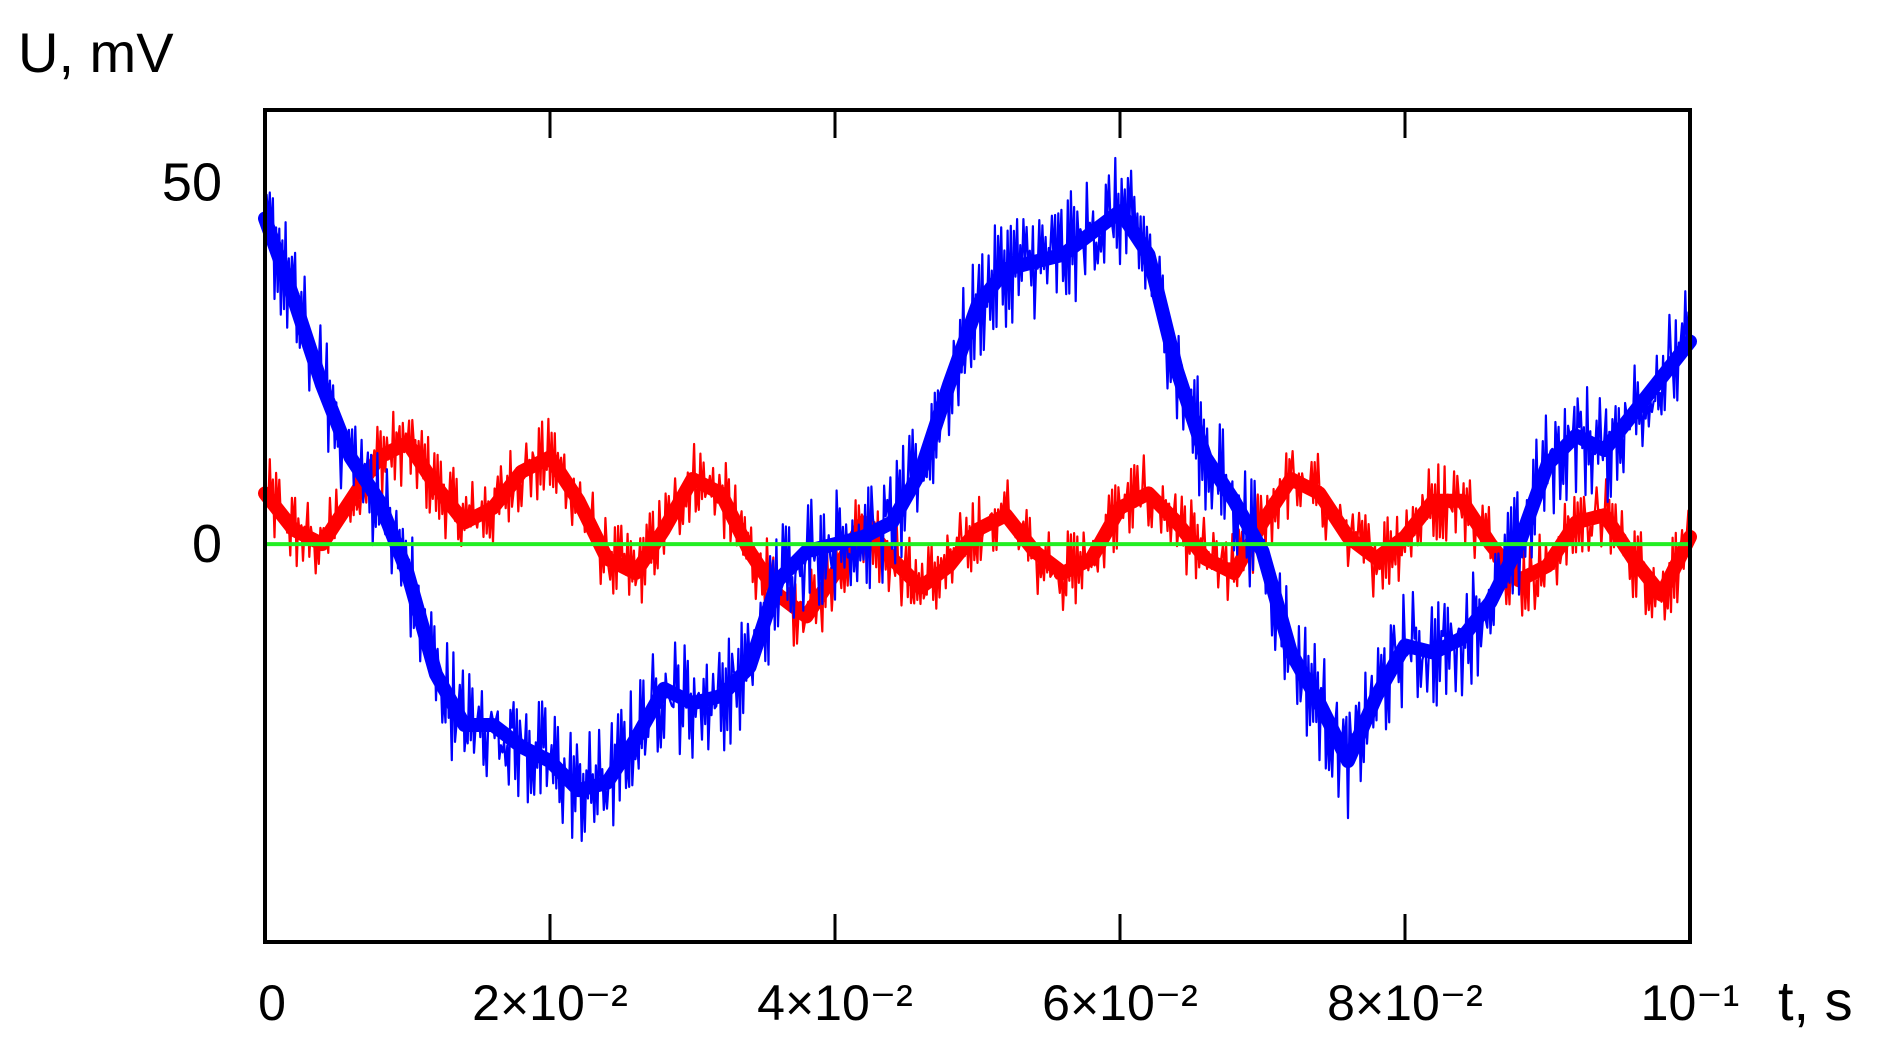 The width and height of the screenshot is (1886, 1057). Describe the element at coordinates (207, 544) in the screenshot. I see `y-tick-label: 0` at that location.